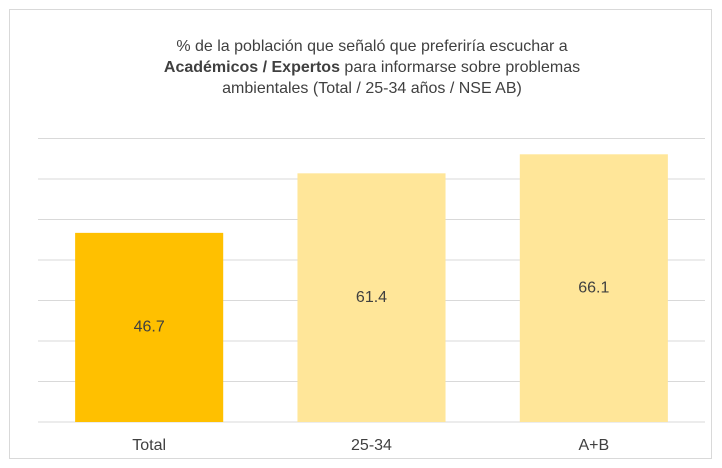  What do you see at coordinates (593, 445) in the screenshot?
I see `x-tick-label: A+B` at bounding box center [593, 445].